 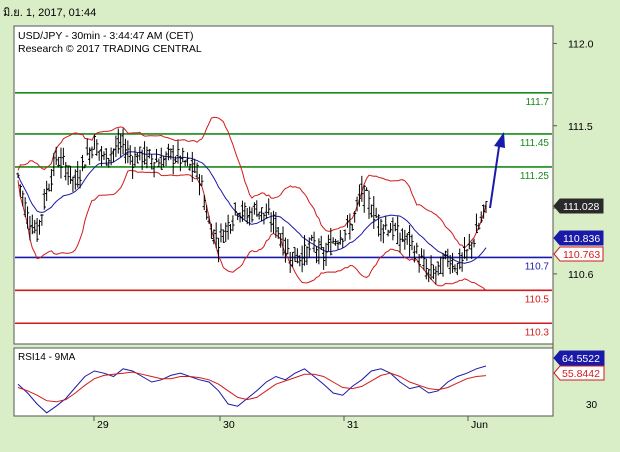 I want to click on rsi-tick-label: 30, so click(x=592, y=405).